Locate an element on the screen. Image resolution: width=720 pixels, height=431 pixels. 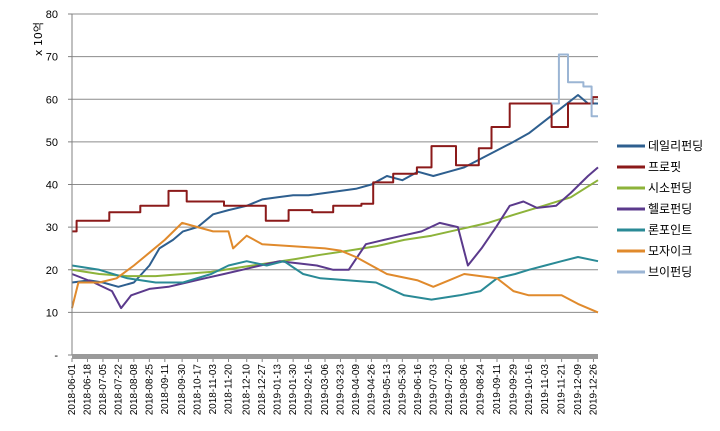
x-tick-label: 2019-04-26 is located at coordinates (371, 390).